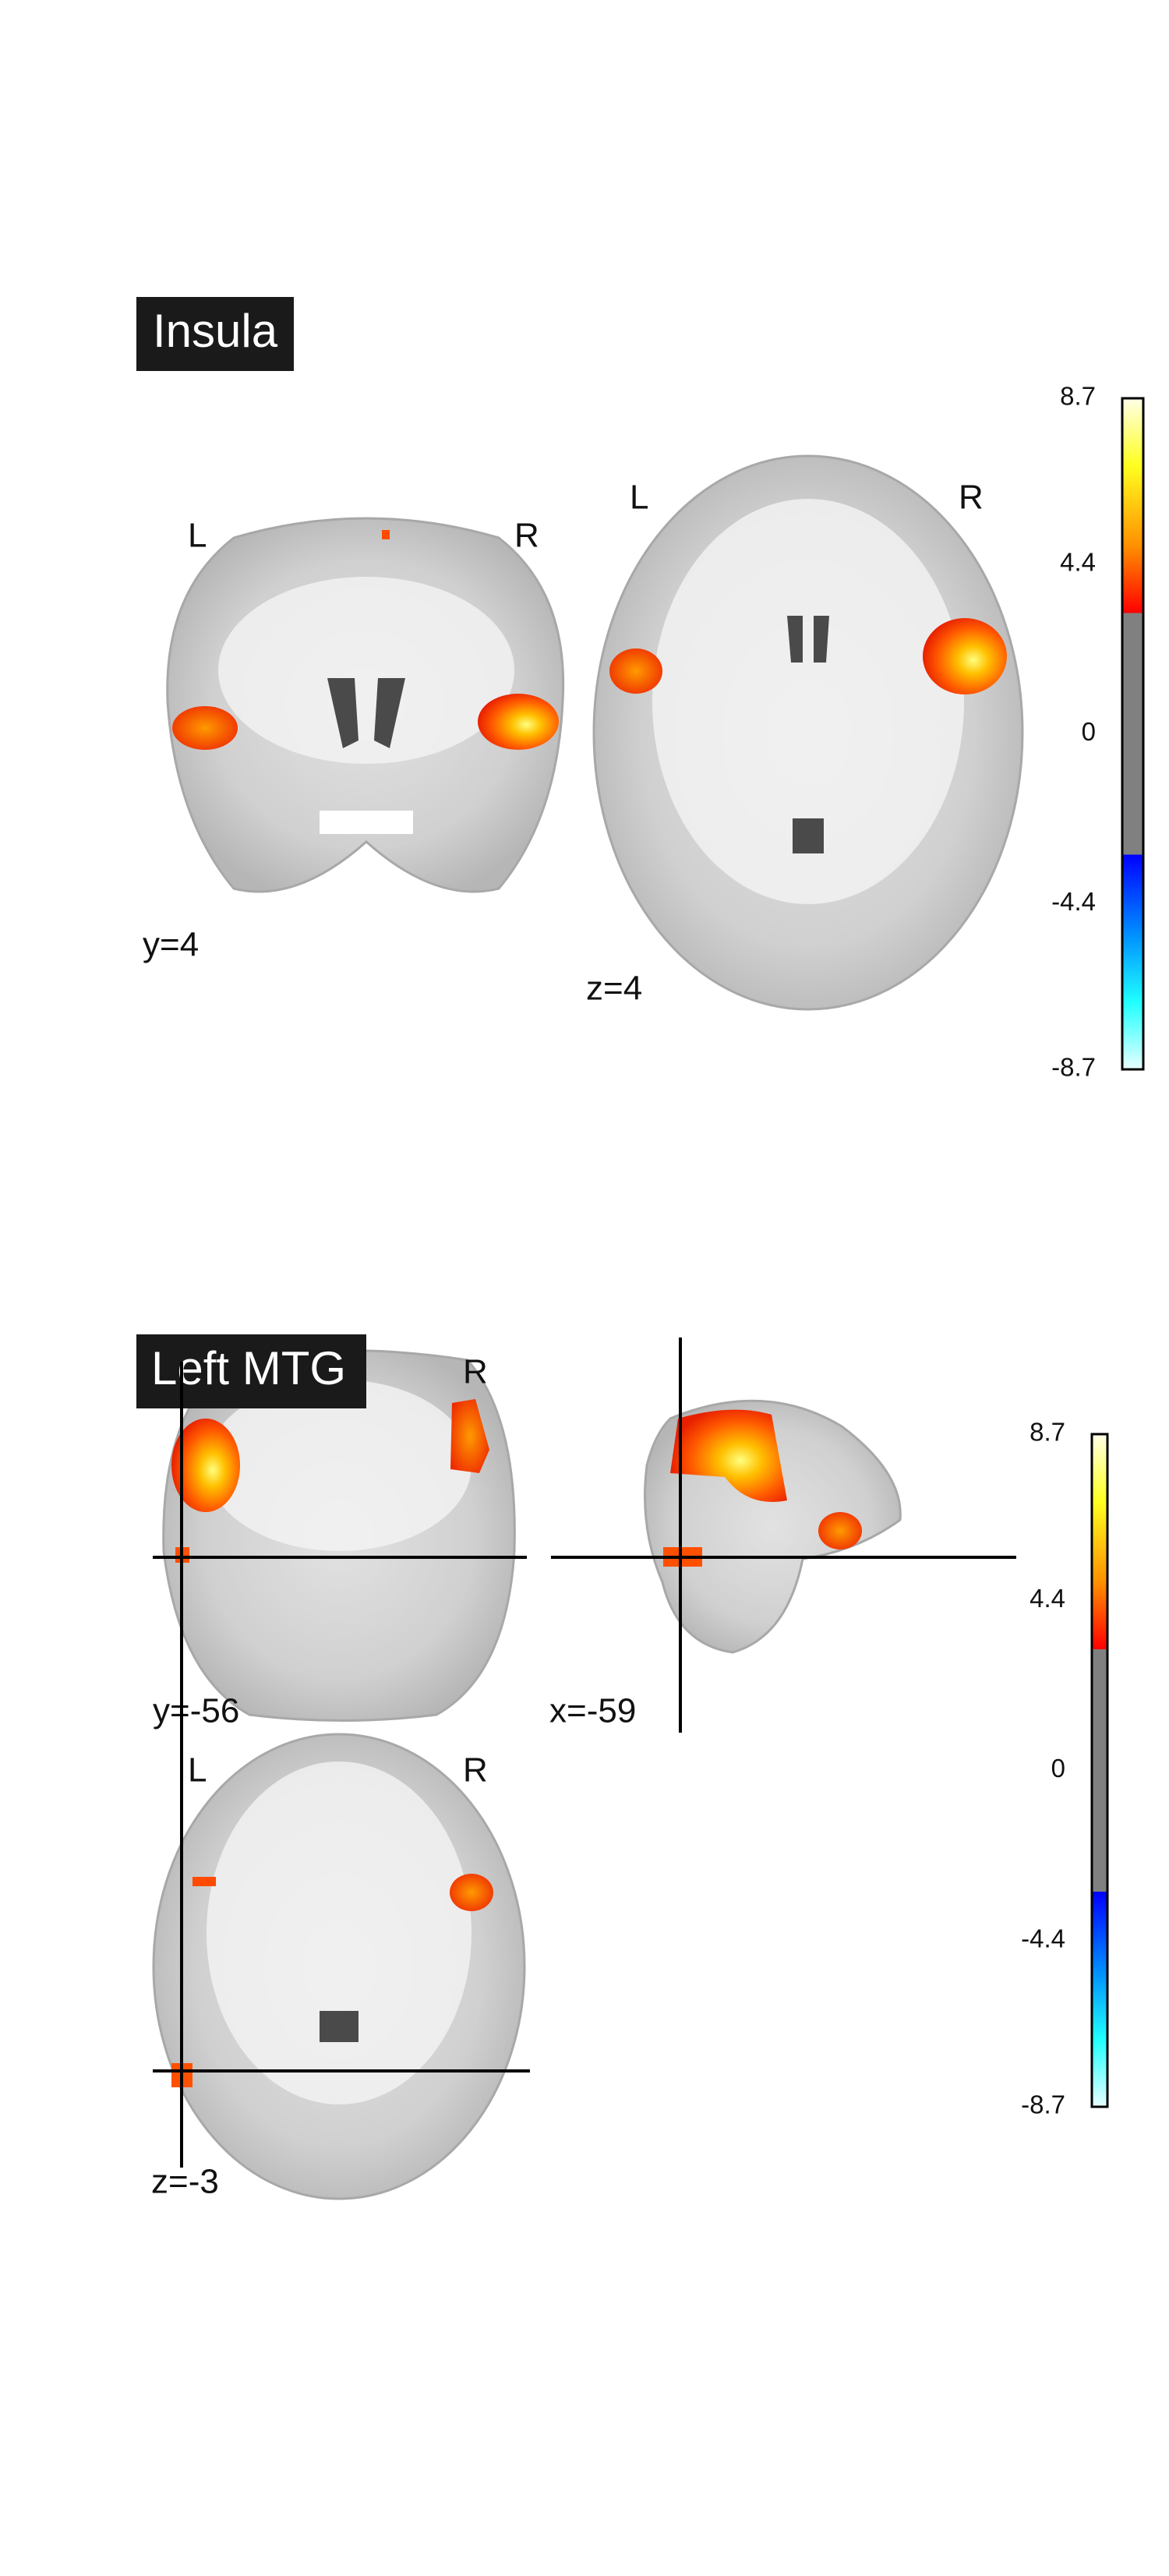 Image resolution: width=1169 pixels, height=2576 pixels. What do you see at coordinates (196, 1711) in the screenshot?
I see `slice-coordinate: y=-56` at bounding box center [196, 1711].